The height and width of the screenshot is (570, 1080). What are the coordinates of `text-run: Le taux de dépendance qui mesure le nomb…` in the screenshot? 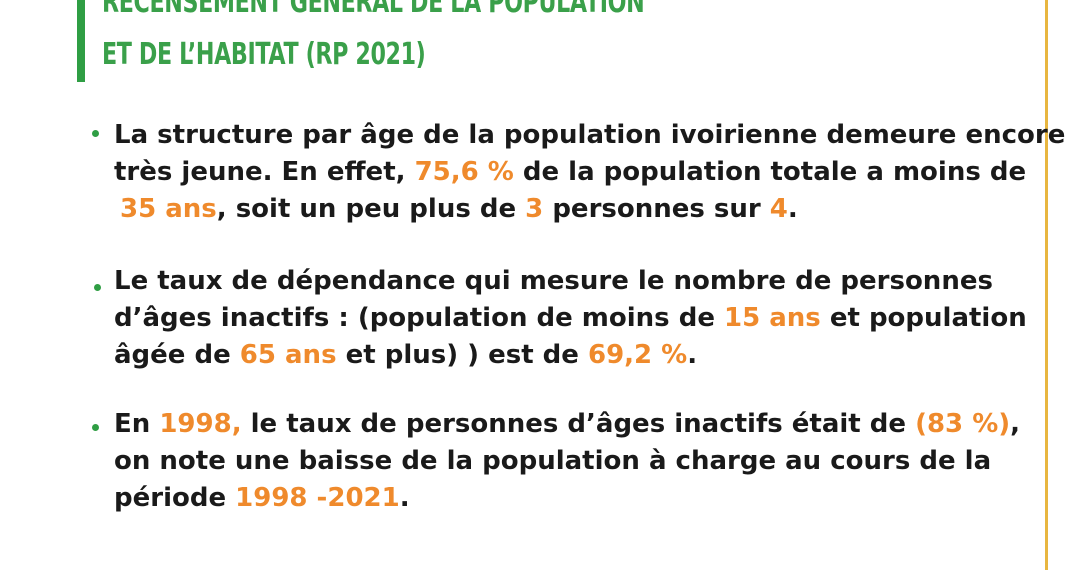 It's located at (553, 281).